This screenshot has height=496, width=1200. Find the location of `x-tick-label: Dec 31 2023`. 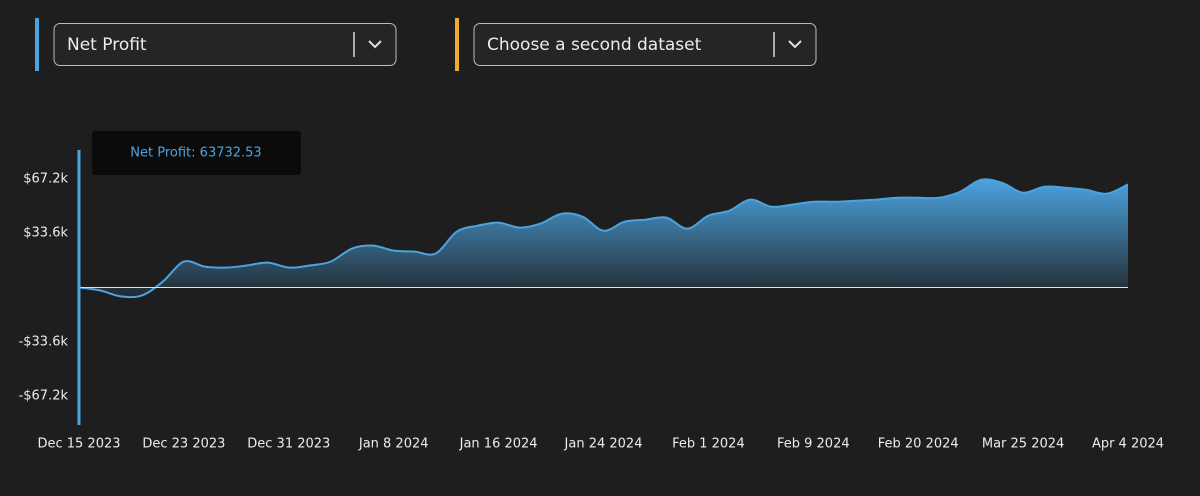

x-tick-label: Dec 31 2023 is located at coordinates (288, 444).